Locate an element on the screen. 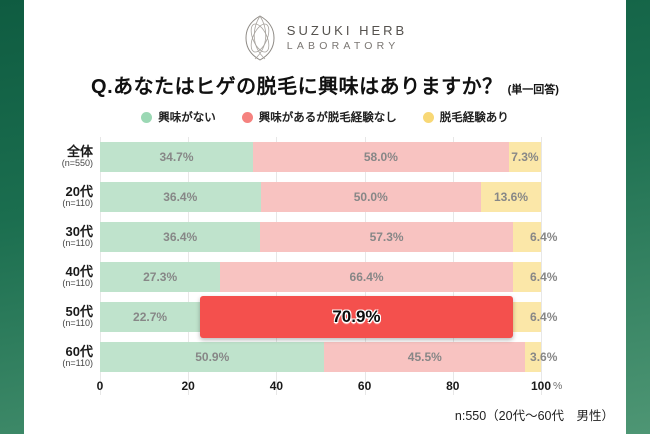 Image resolution: width=650 pixels, height=434 pixels. bar-segment: 3.6% is located at coordinates (541, 357).